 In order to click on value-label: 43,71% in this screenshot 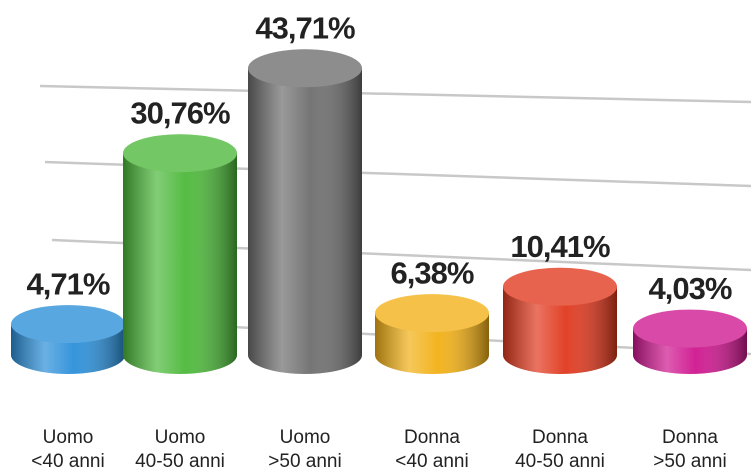, I will do `click(305, 27)`.